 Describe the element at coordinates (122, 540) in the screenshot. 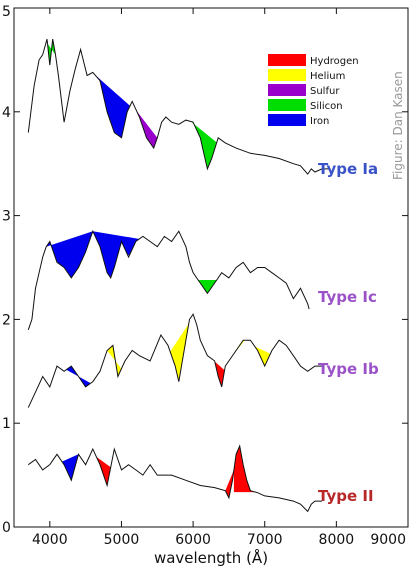

I see `x-tick-label: 5000` at that location.